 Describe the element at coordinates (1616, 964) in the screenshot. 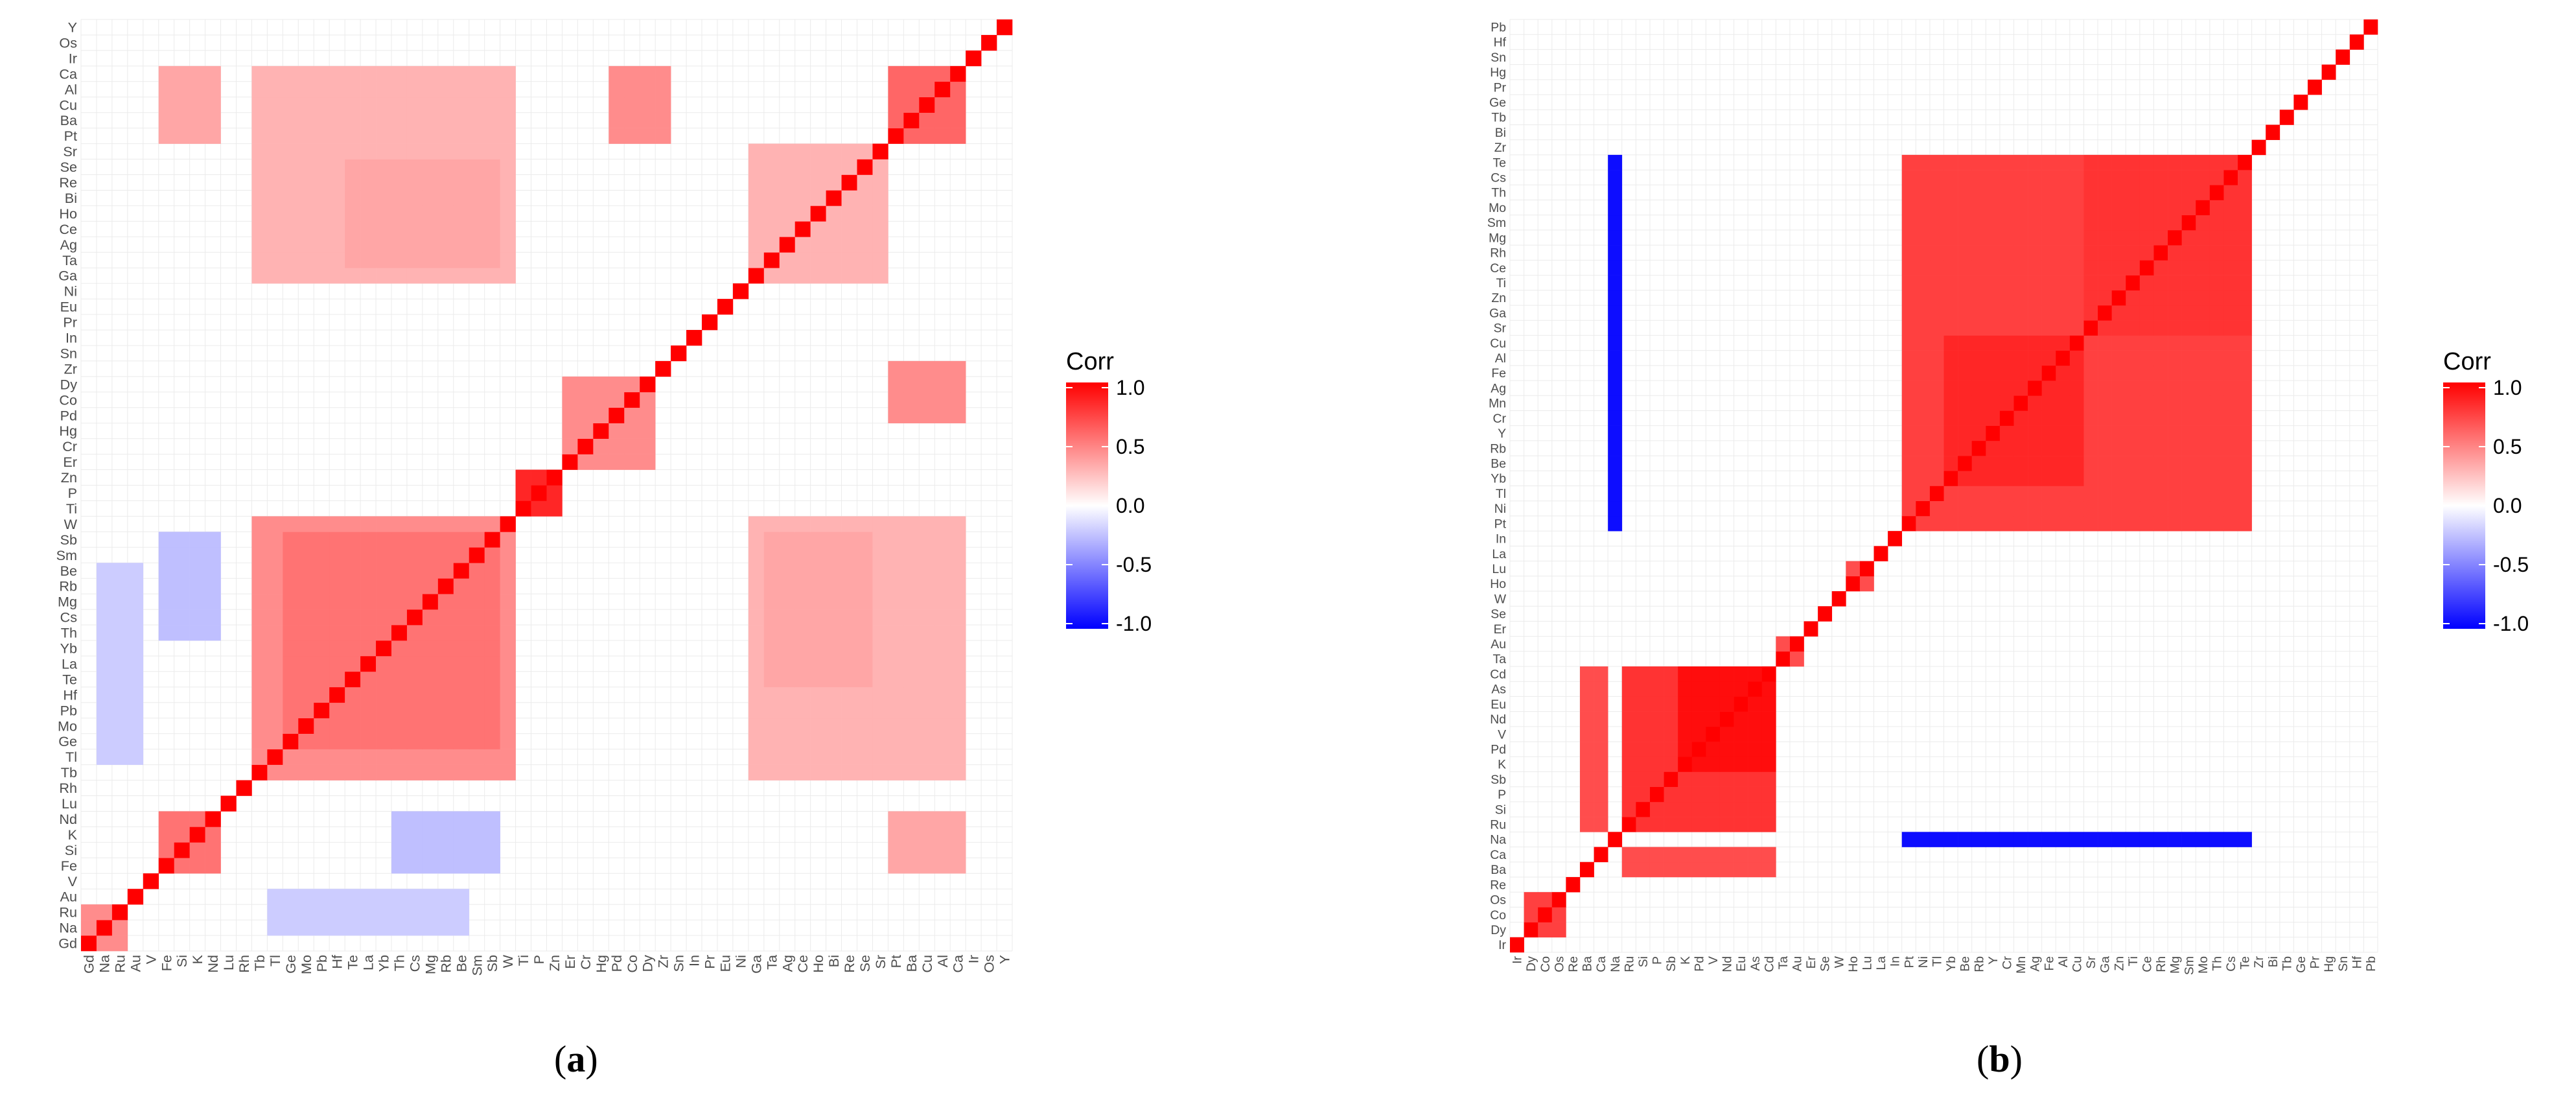

I see `x-tick-label: Na` at that location.